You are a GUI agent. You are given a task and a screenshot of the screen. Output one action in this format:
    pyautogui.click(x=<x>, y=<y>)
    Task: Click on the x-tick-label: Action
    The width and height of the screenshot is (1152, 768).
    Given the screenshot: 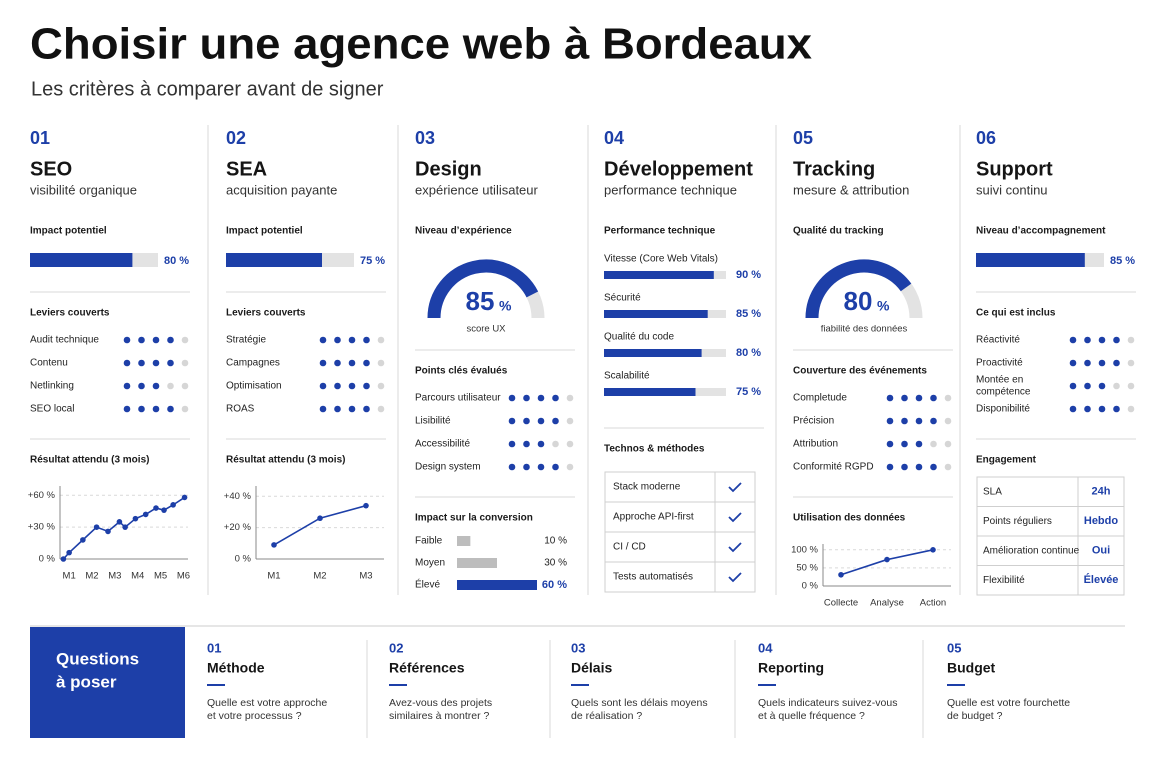 What is the action you would take?
    pyautogui.click(x=933, y=603)
    